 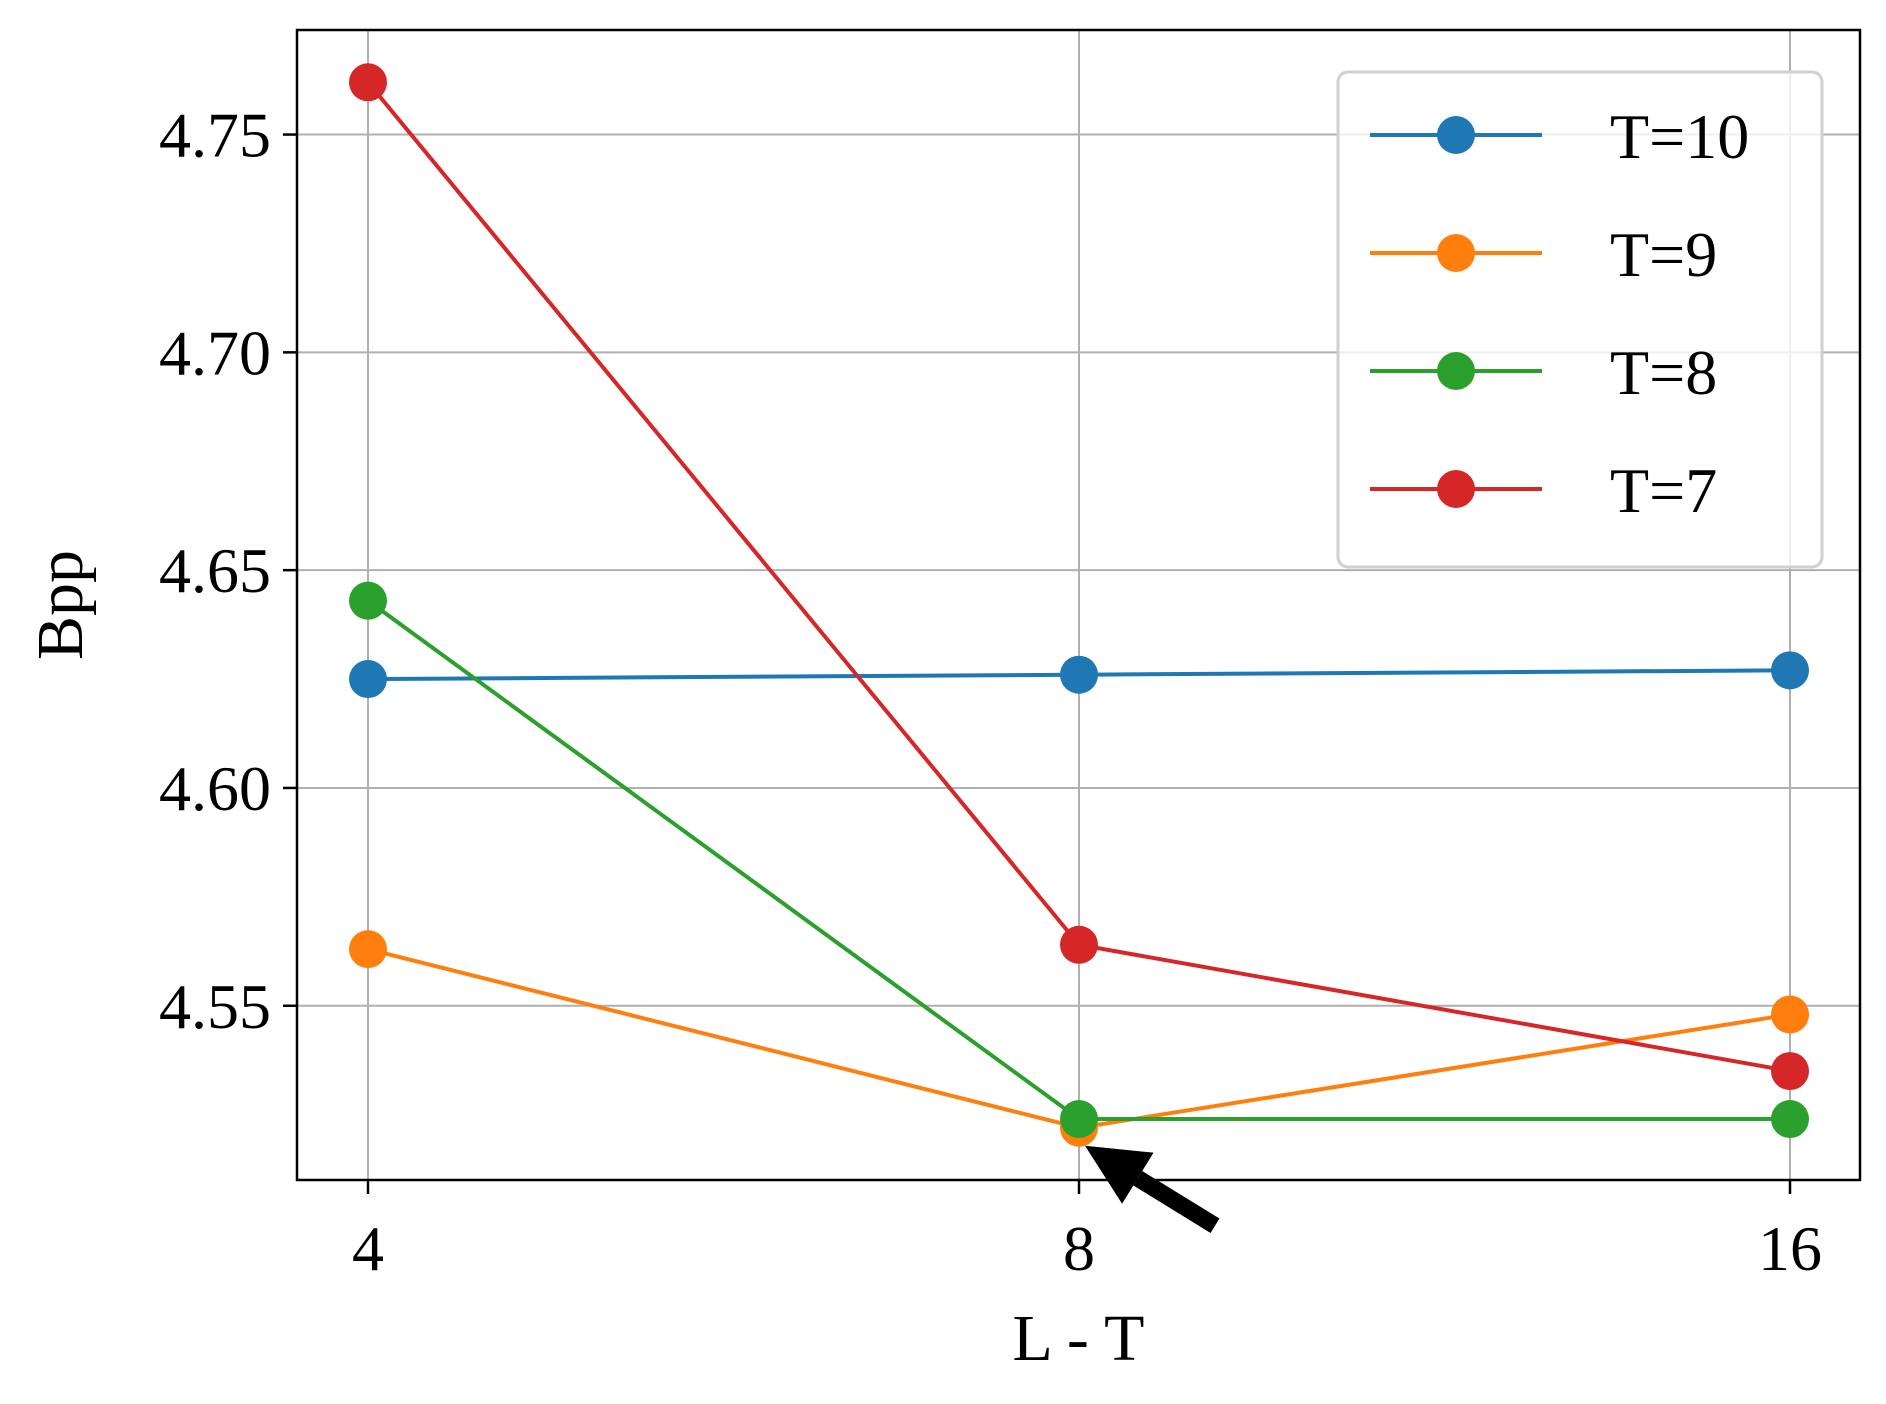 I want to click on arrow-shaft, so click(x=1176, y=1201).